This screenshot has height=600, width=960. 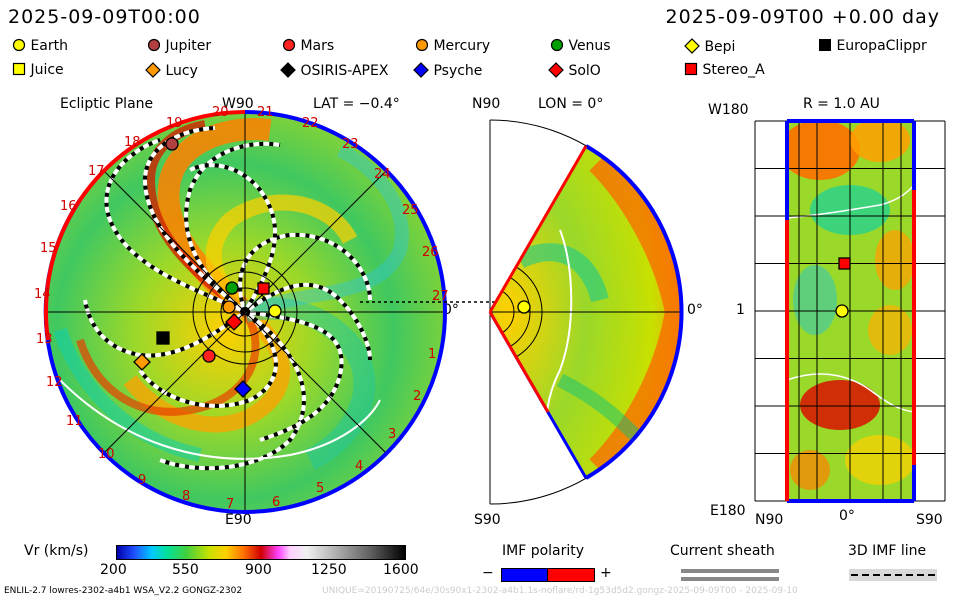 What do you see at coordinates (356, 104) in the screenshot?
I see `ecliptic-lat: LAT = −0.4°` at bounding box center [356, 104].